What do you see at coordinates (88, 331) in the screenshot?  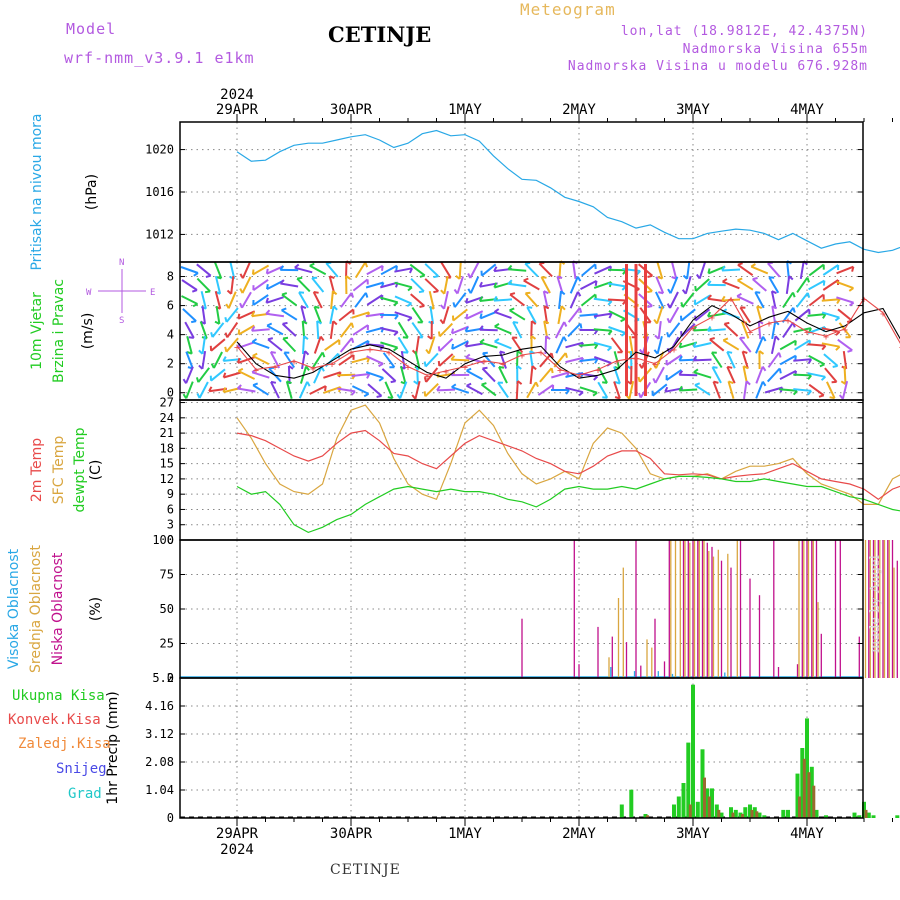 I see `wind-unit-label: (m/s)` at bounding box center [88, 331].